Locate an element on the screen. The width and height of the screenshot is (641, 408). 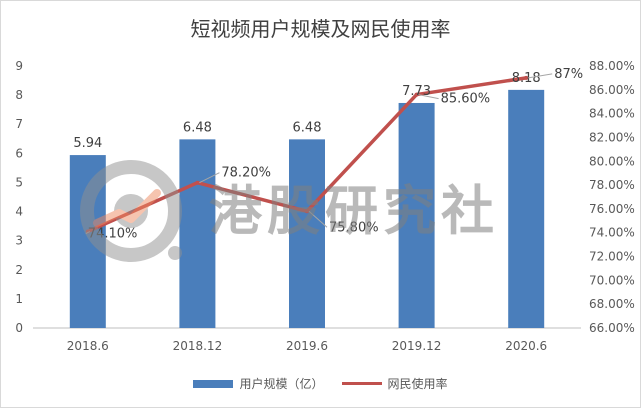
y-right-tick-label: 76.00% is located at coordinates (612, 209).